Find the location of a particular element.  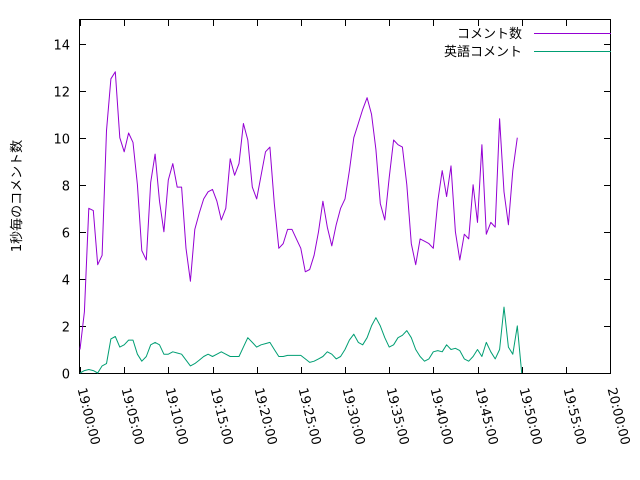

x-tick-label: 19:20:00 is located at coordinates (265, 416).